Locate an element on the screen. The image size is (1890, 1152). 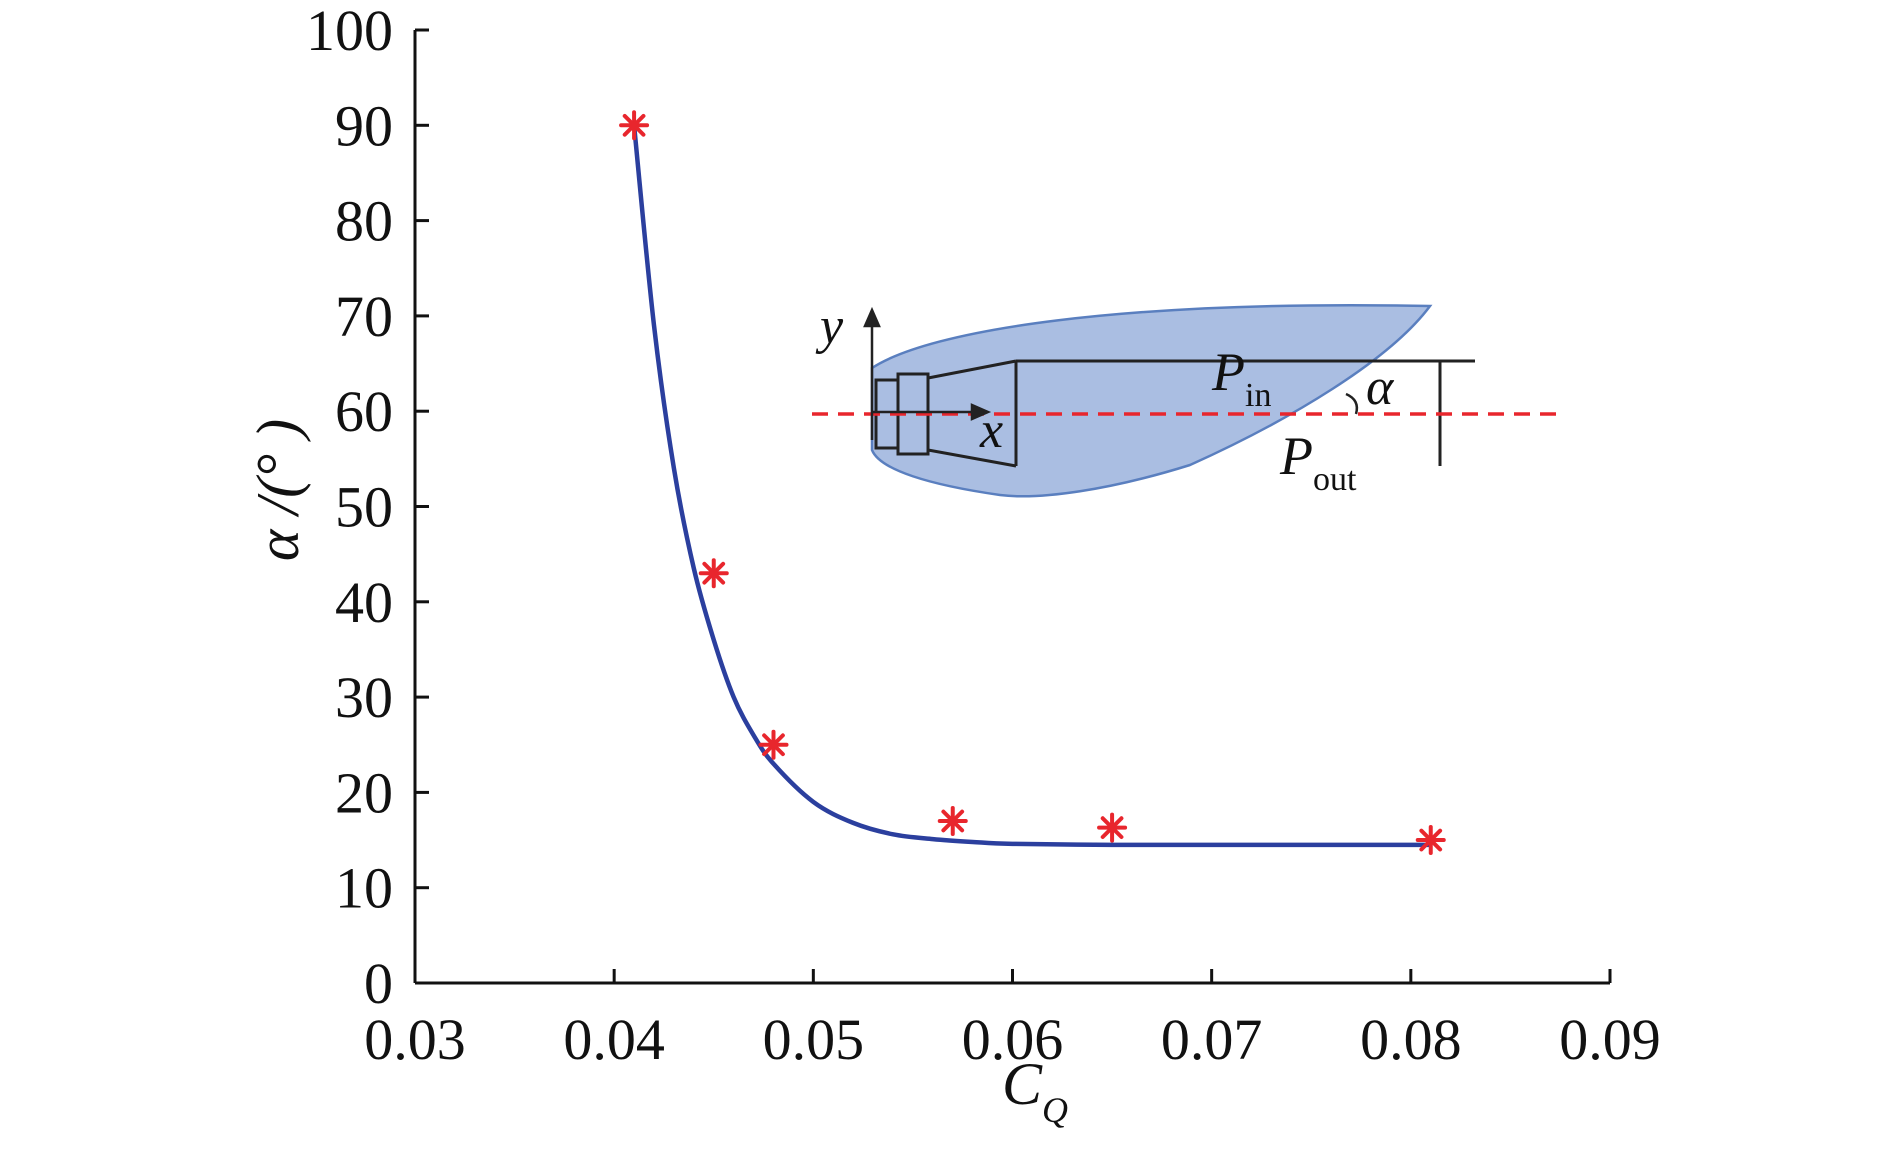
inset-plume is located at coordinates (1151, 400).